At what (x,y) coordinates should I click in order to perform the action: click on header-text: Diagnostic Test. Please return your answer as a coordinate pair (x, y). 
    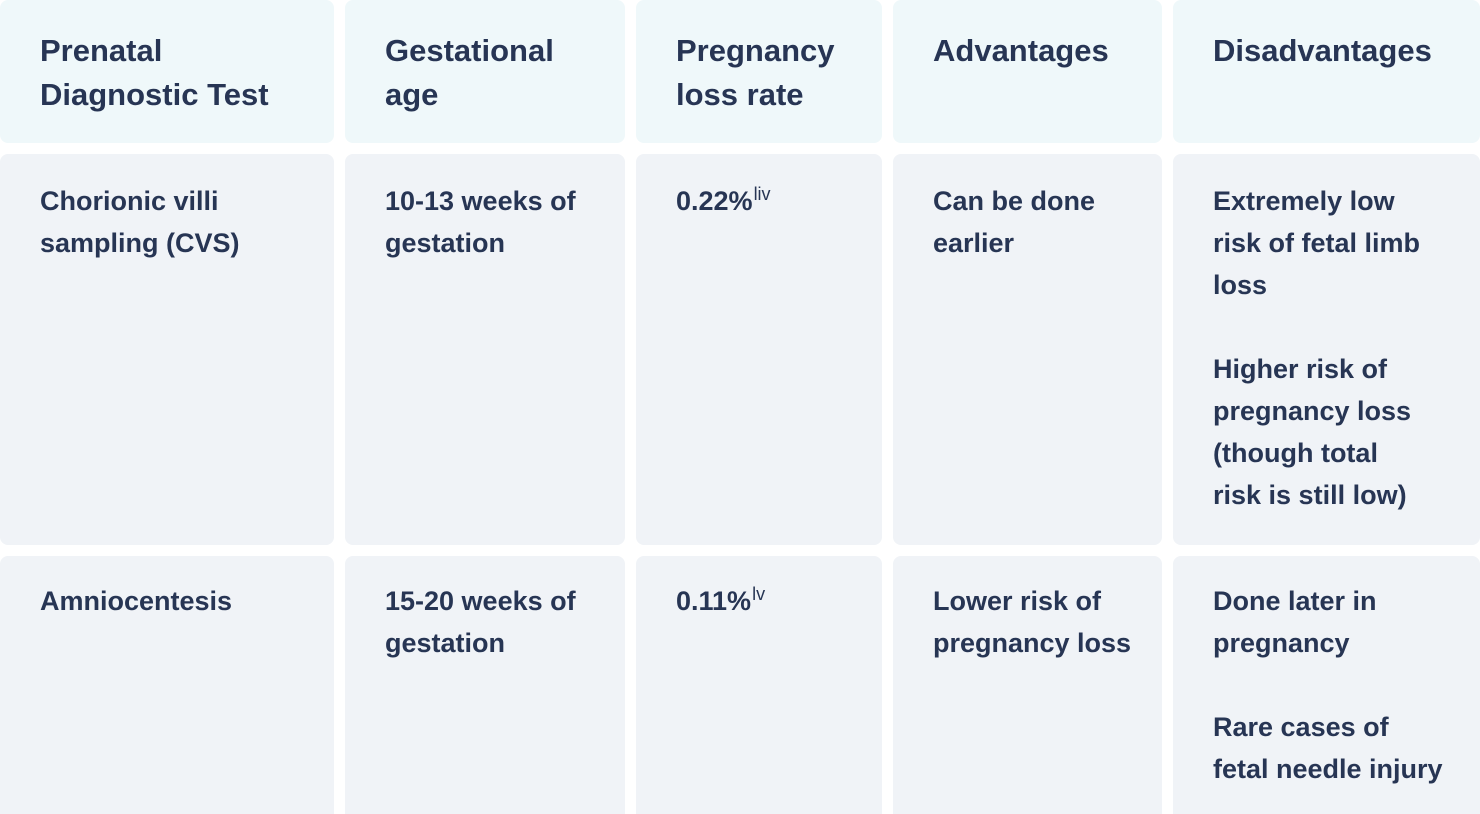
    Looking at the image, I should click on (154, 94).